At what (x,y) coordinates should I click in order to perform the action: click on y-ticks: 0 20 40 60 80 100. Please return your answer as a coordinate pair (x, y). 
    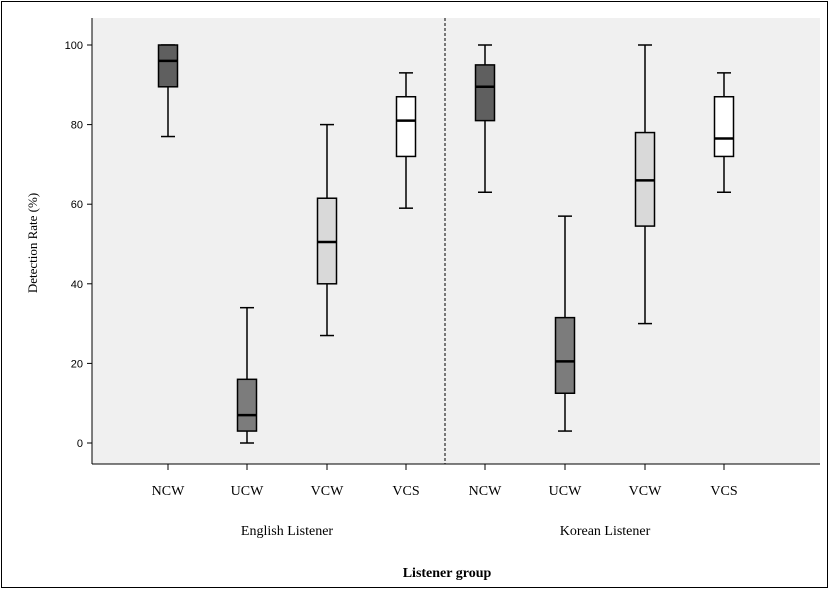
    Looking at the image, I should click on (78, 245).